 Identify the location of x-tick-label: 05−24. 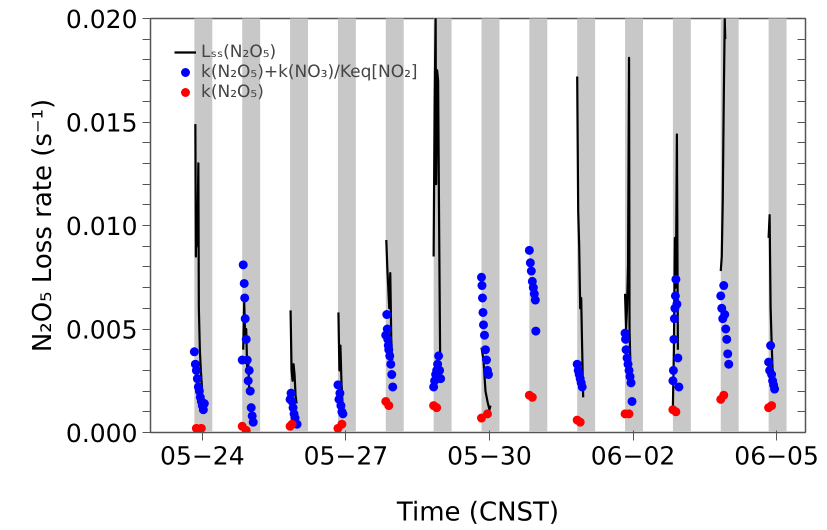
(202, 456).